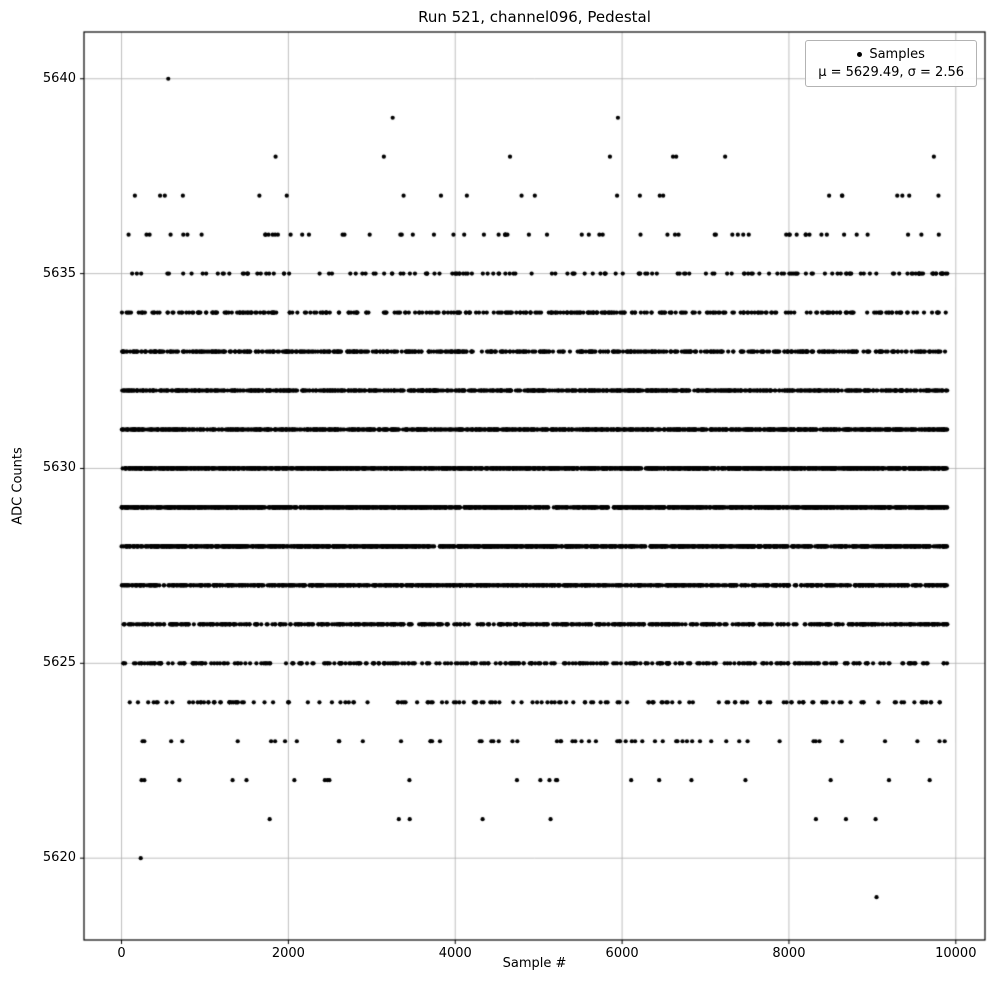 Image resolution: width=1000 pixels, height=1000 pixels. Describe the element at coordinates (18, 486) in the screenshot. I see `y-axis-label: ADC Counts` at that location.